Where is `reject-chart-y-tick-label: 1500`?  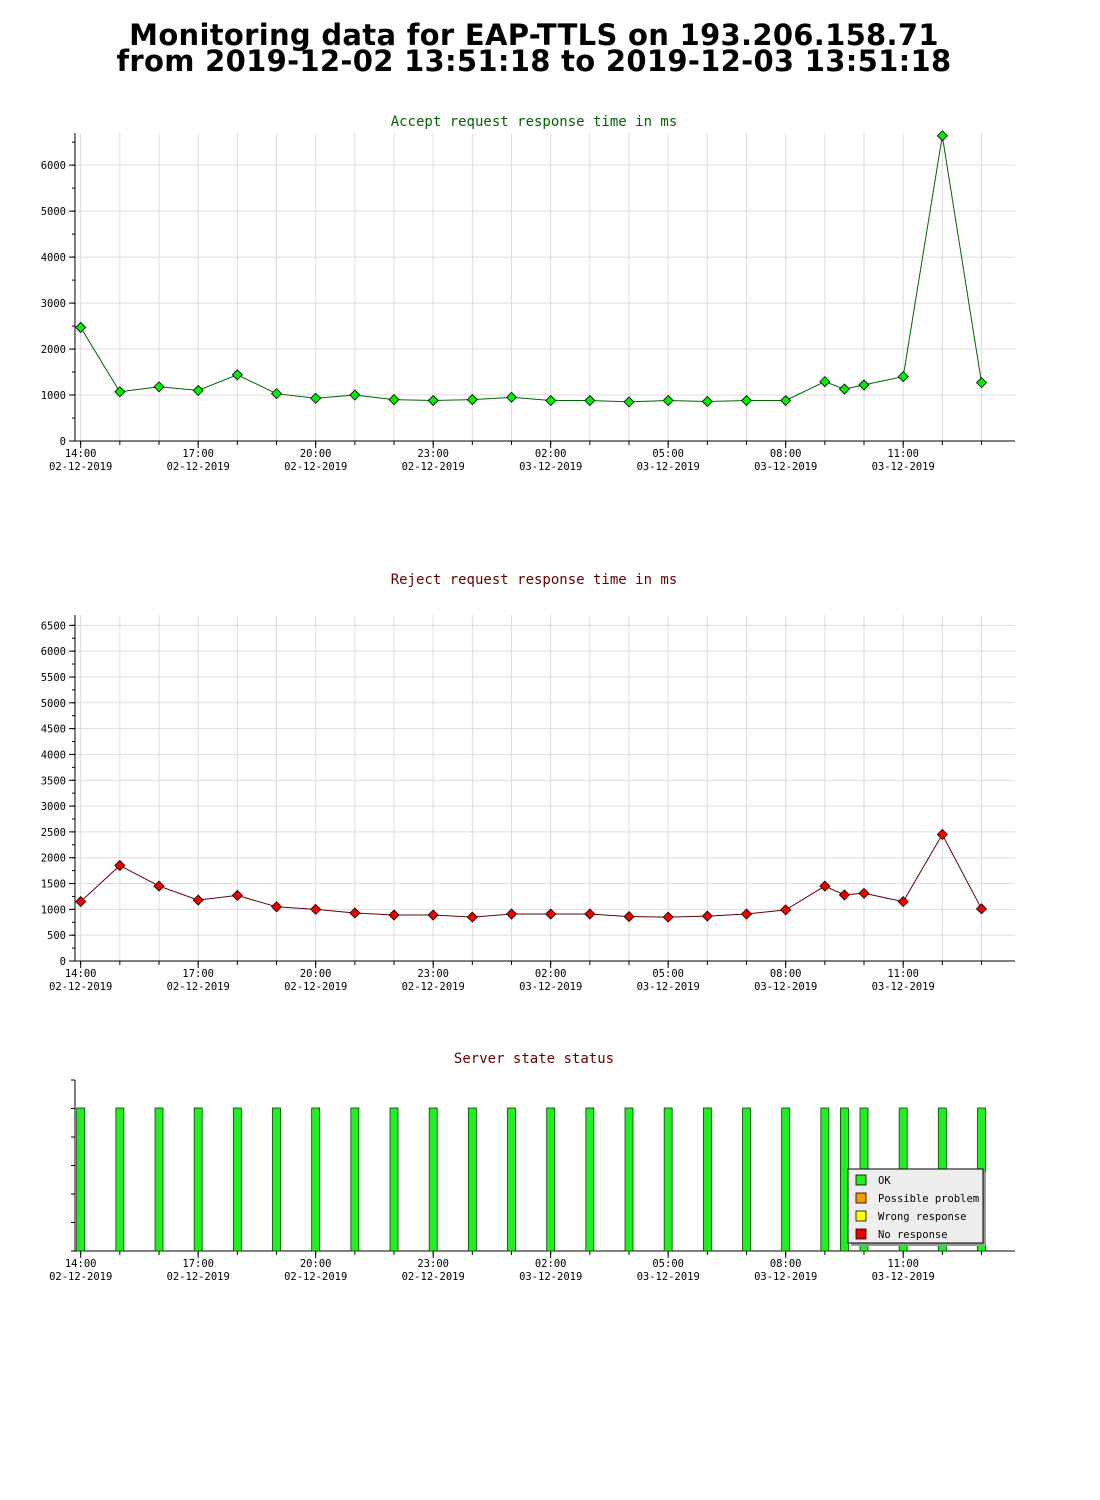 reject-chart-y-tick-label: 1500 is located at coordinates (53, 885).